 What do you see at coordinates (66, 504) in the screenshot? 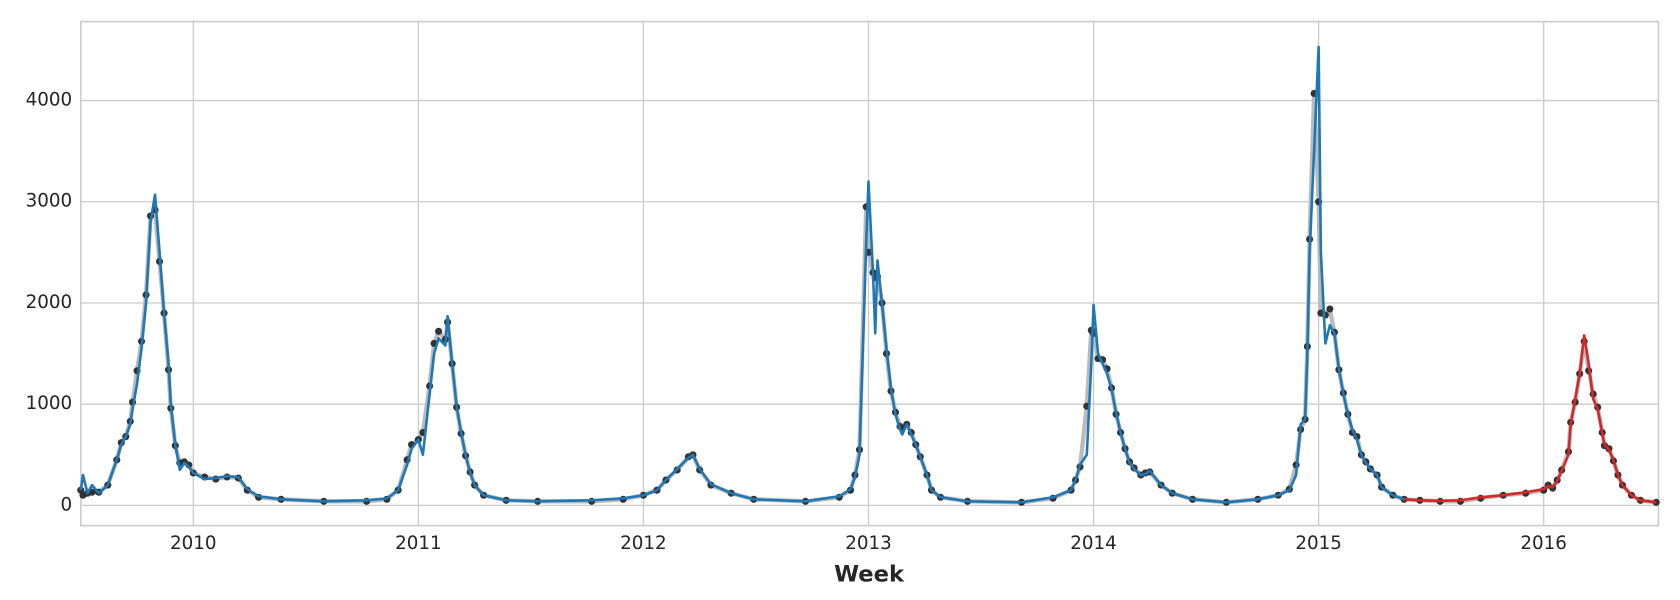
I see `y-tick-label: 0` at bounding box center [66, 504].